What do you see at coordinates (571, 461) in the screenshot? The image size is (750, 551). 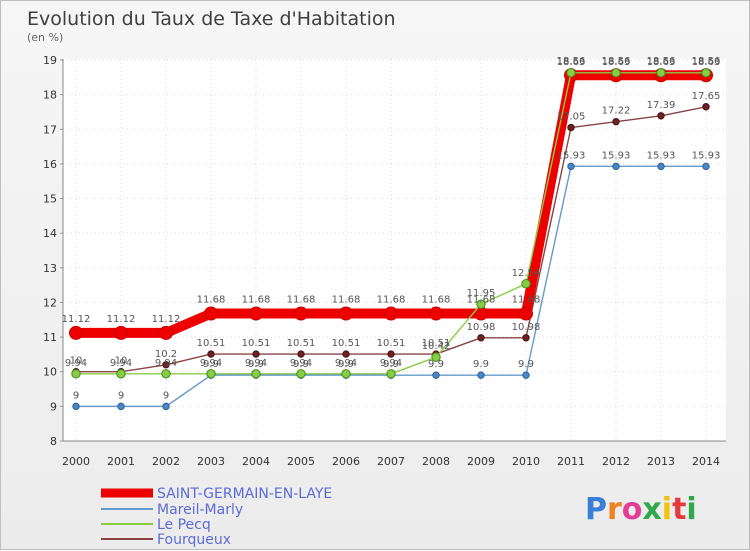 I see `x-tick-label: 2011` at bounding box center [571, 461].